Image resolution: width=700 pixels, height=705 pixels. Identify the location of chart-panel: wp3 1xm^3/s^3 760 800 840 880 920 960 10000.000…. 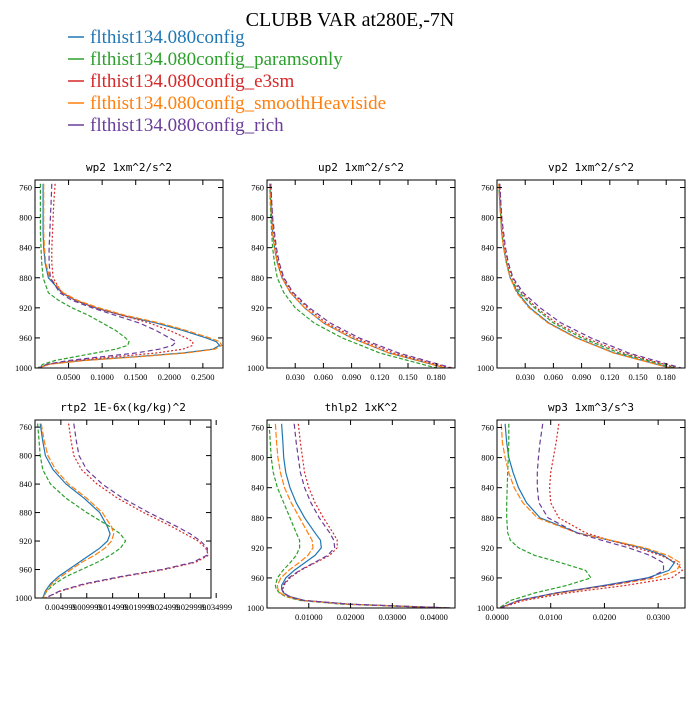
(581, 511).